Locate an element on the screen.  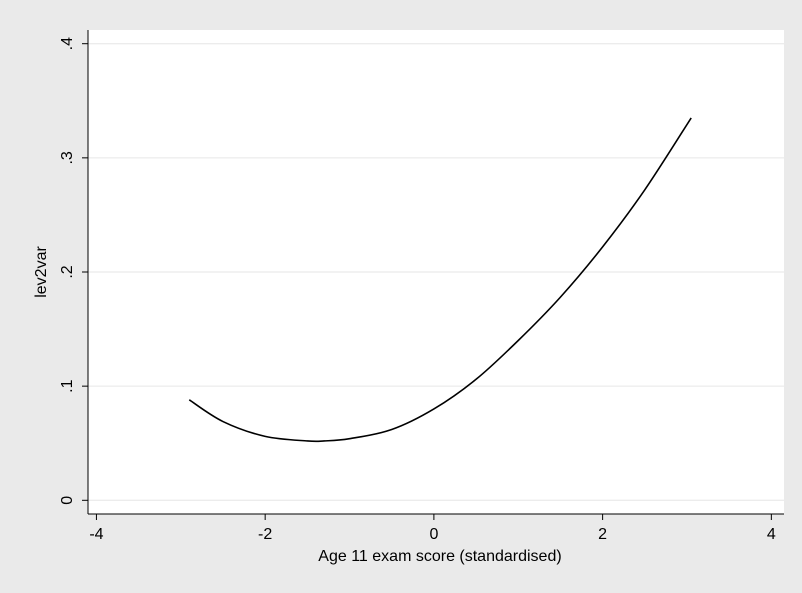
y-tick-label: .3 is located at coordinates (67, 157).